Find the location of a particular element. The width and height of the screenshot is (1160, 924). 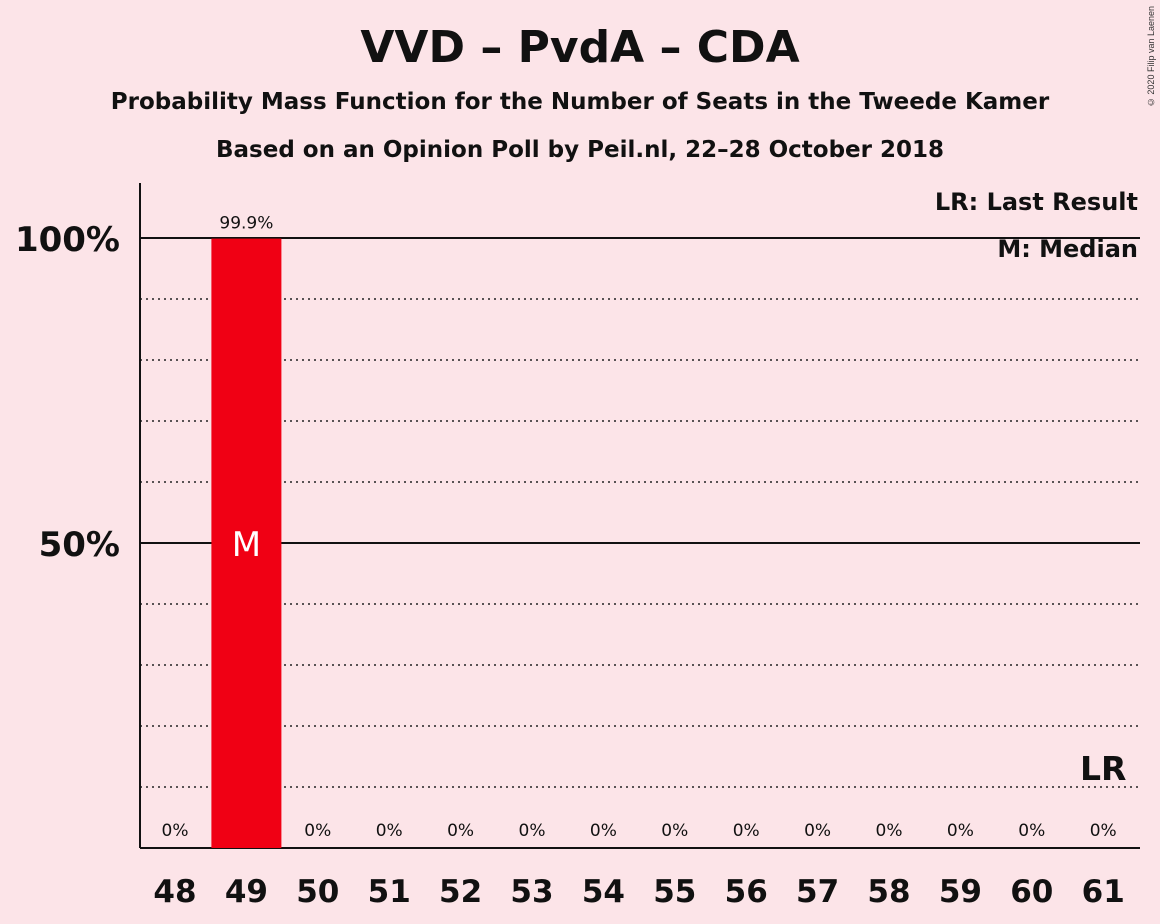

x-tick-label-53: 53 is located at coordinates (531, 892).